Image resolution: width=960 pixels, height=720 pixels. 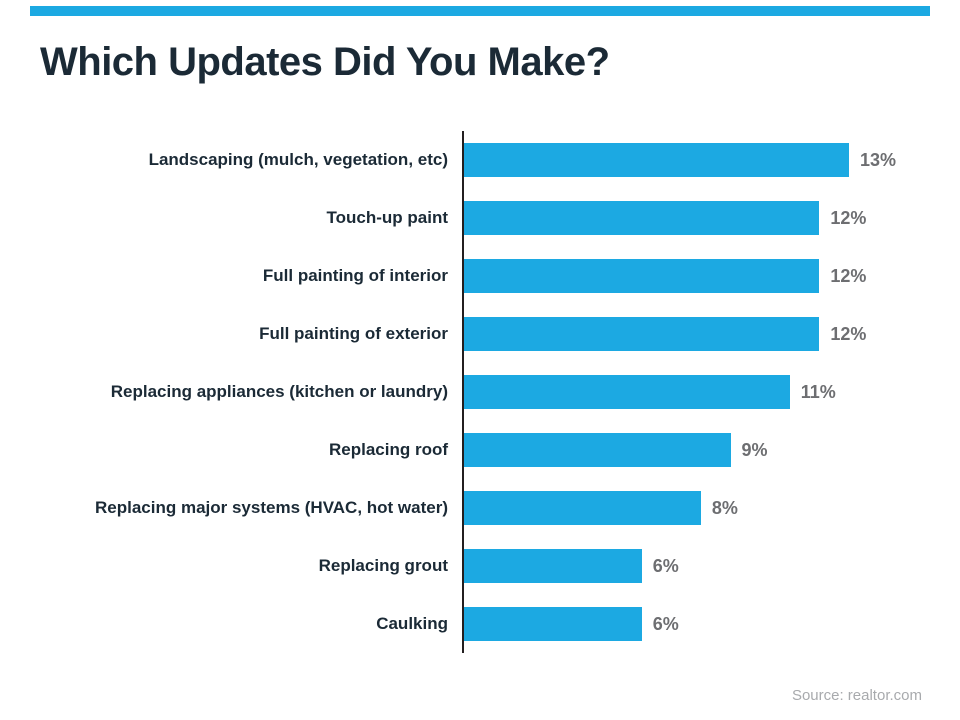 What do you see at coordinates (724, 507) in the screenshot?
I see `value-label: 8%` at bounding box center [724, 507].